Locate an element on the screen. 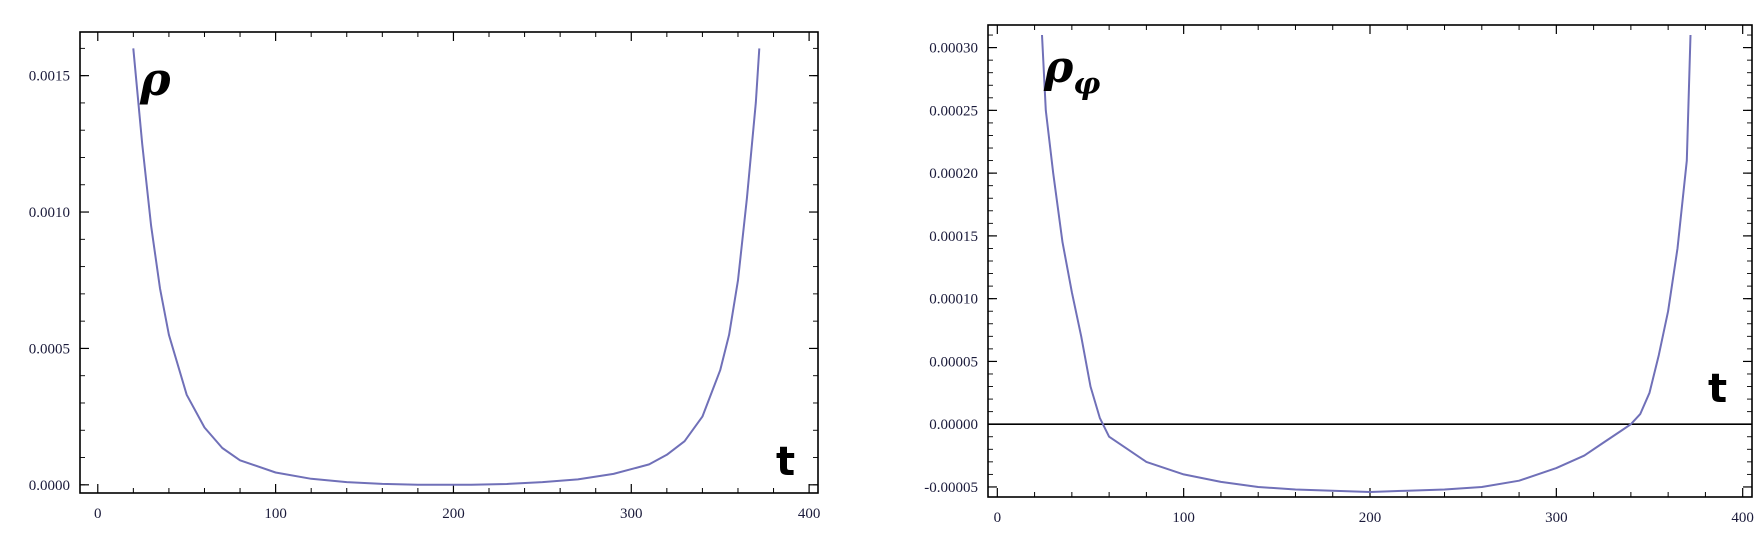  y-tick-label: 0.00020 is located at coordinates (953, 174).